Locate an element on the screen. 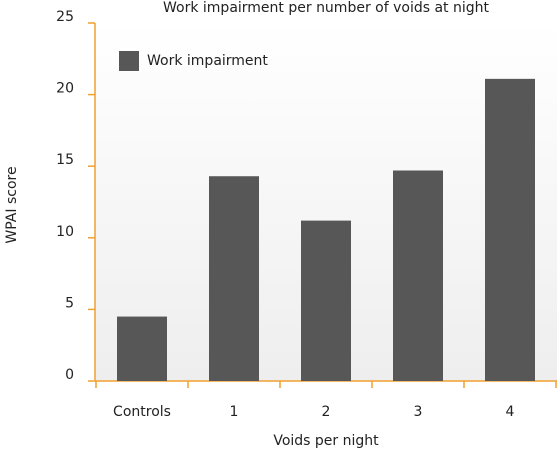  x-tick-label: 4 is located at coordinates (510, 412).